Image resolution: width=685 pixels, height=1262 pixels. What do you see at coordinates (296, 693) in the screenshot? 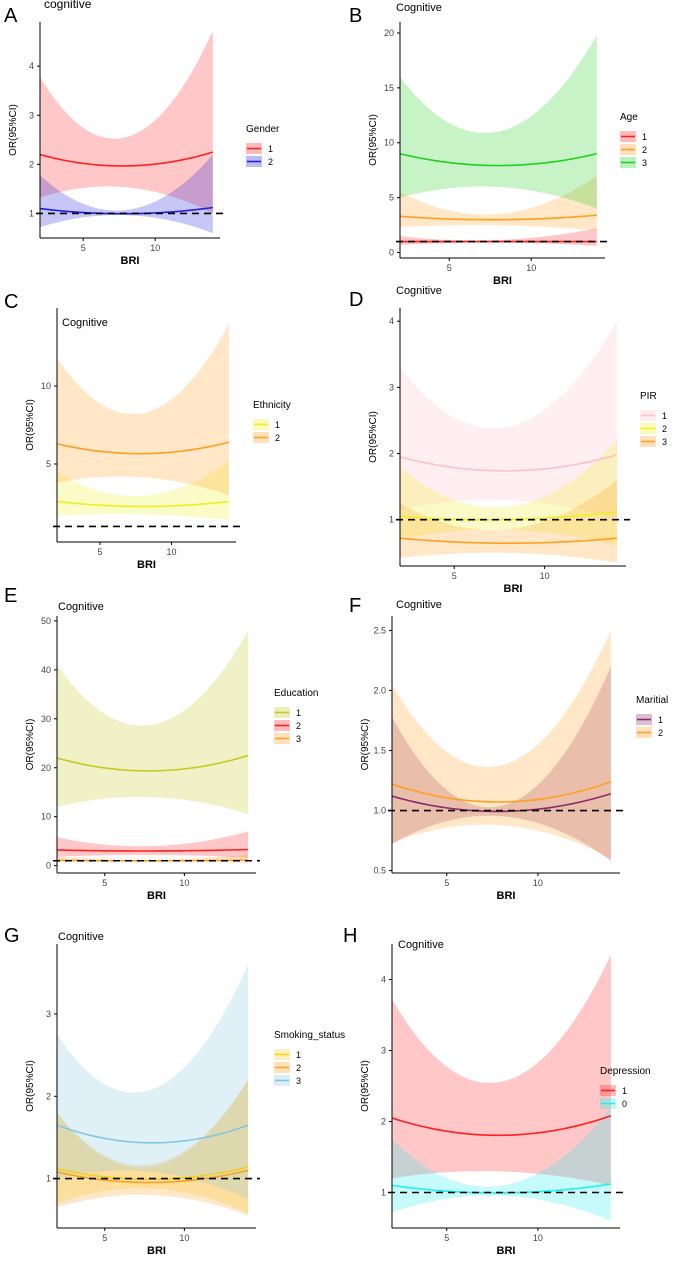
I see `legend-title: Education` at bounding box center [296, 693].